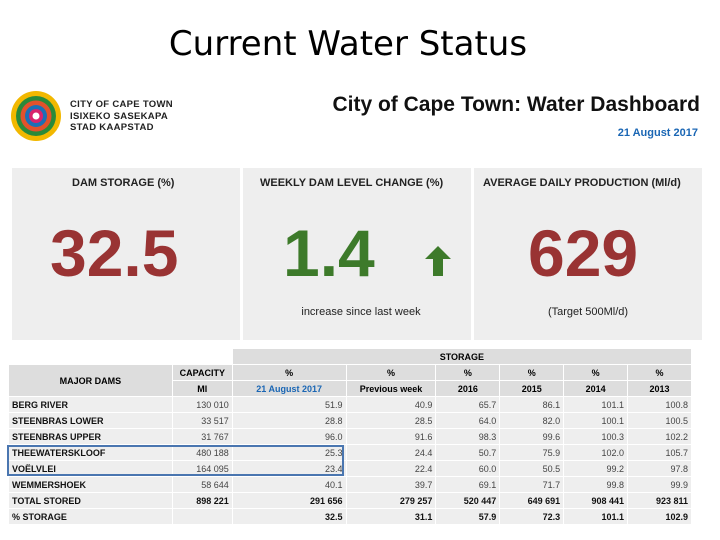  What do you see at coordinates (532, 452) in the screenshot?
I see `table-cell: 75.9` at bounding box center [532, 452].